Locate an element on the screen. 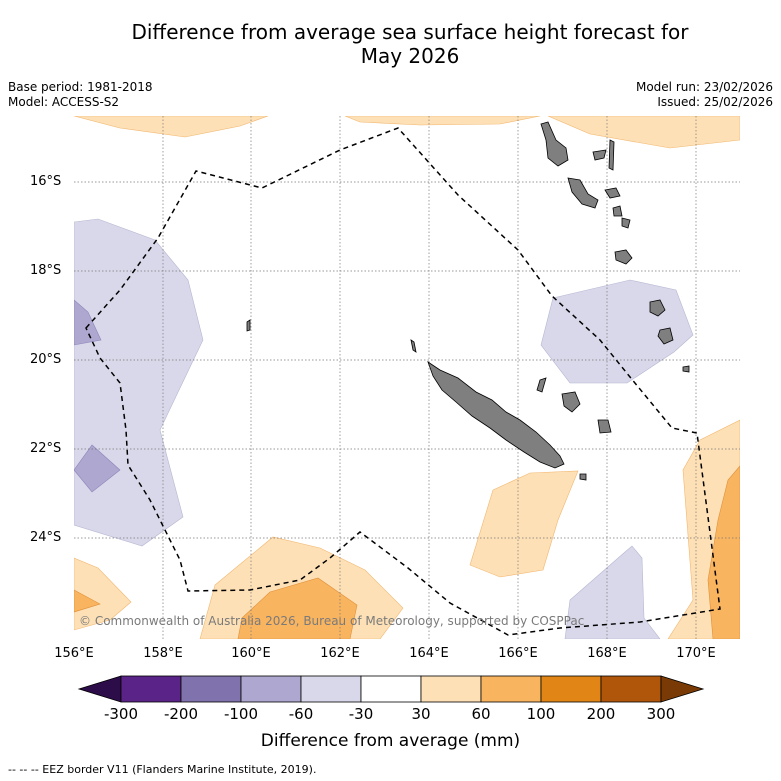  lon-label: 168°E is located at coordinates (607, 653).